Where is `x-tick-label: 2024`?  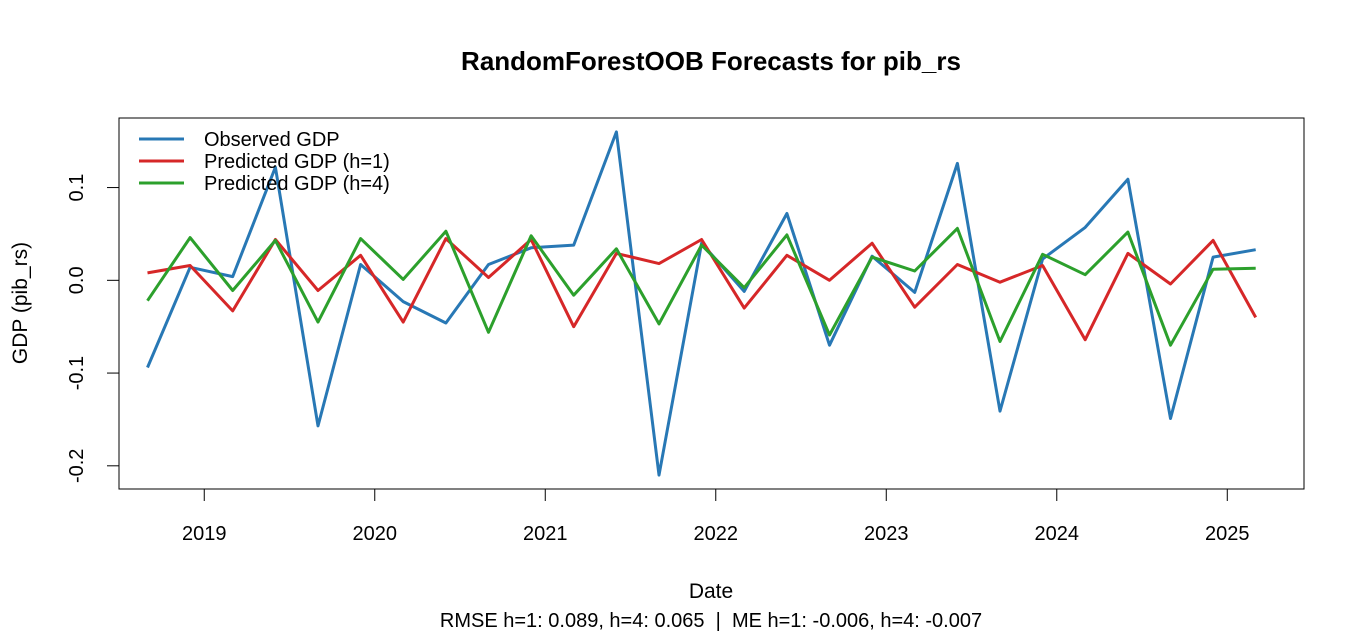 x-tick-label: 2024 is located at coordinates (1057, 534).